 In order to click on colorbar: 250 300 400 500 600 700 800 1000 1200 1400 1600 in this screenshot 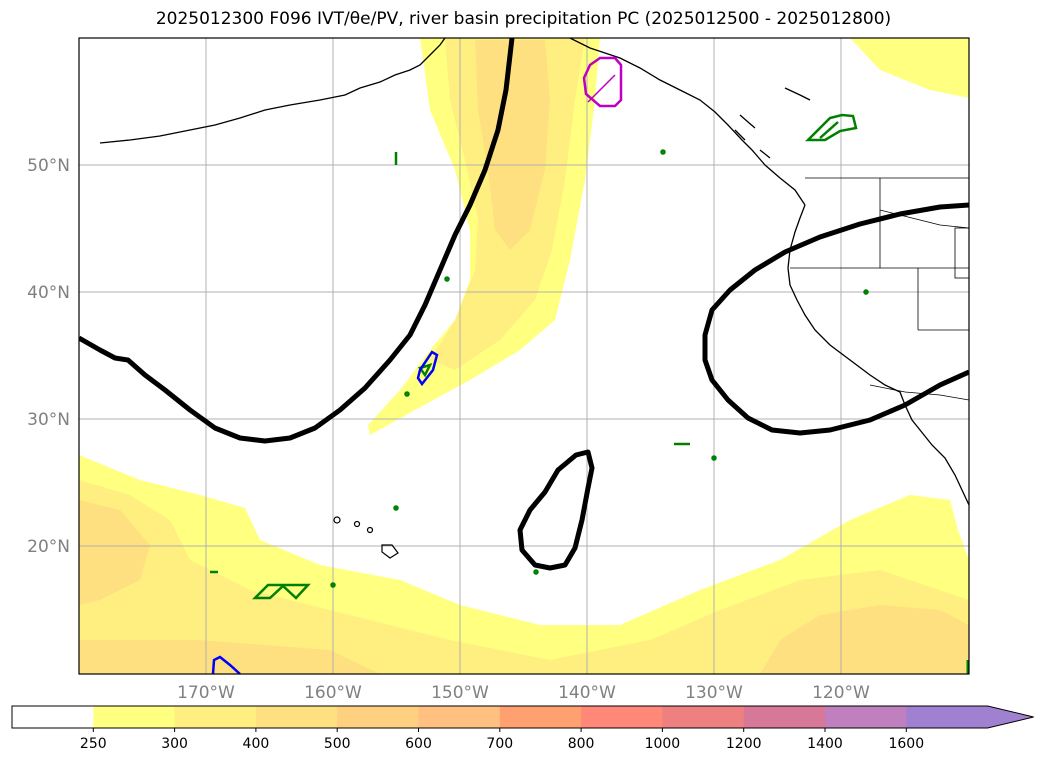, I will do `click(522, 728)`.